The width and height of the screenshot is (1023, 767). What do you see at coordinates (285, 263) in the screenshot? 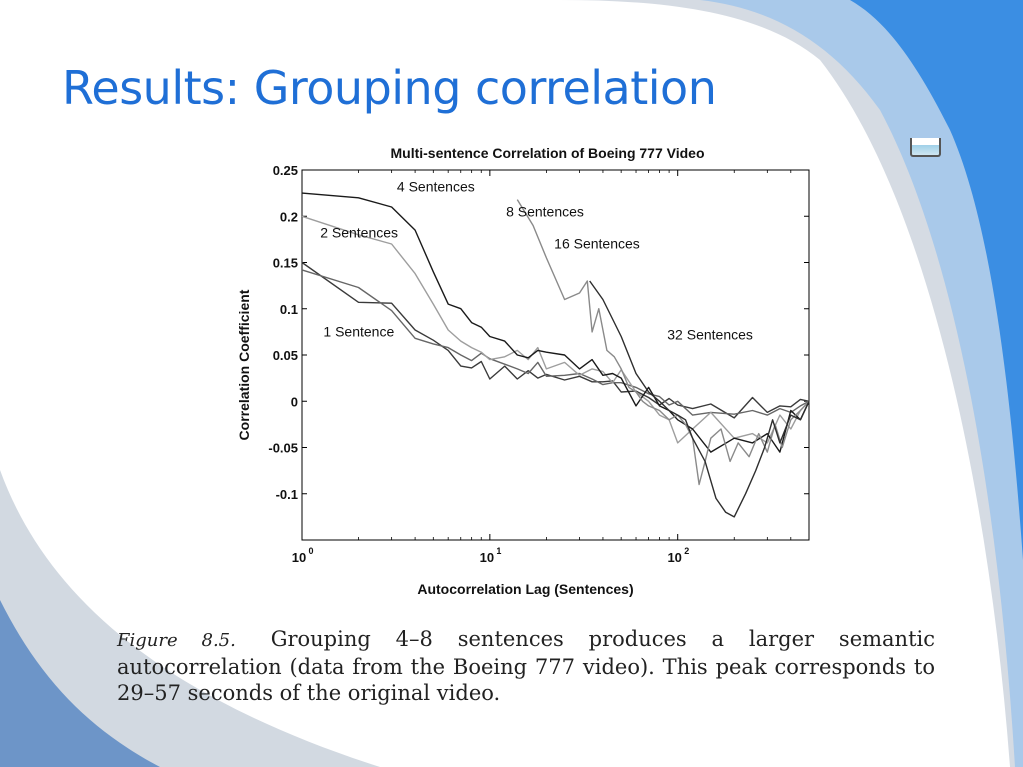
I see `y-tick-label: 0.15` at bounding box center [285, 263].